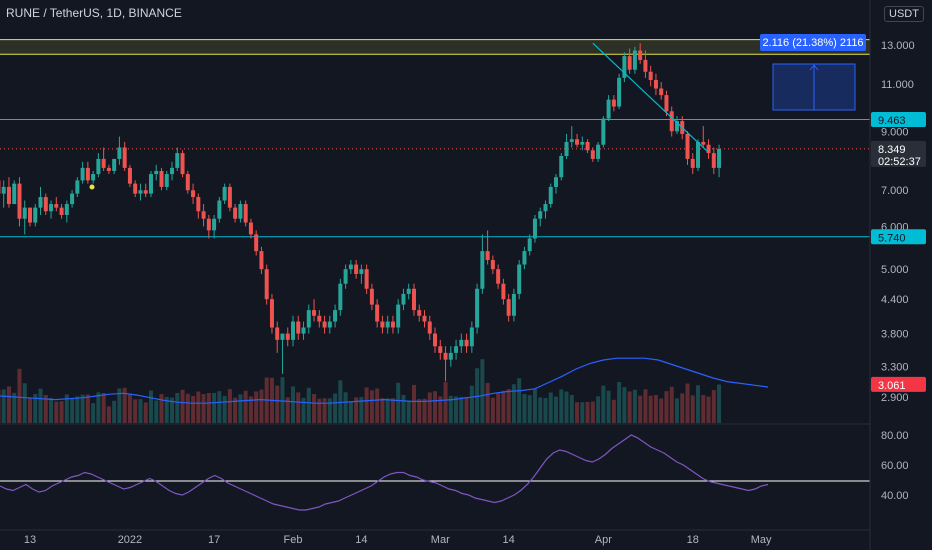 The height and width of the screenshot is (550, 932). I want to click on time-tick-label: Feb, so click(293, 540).